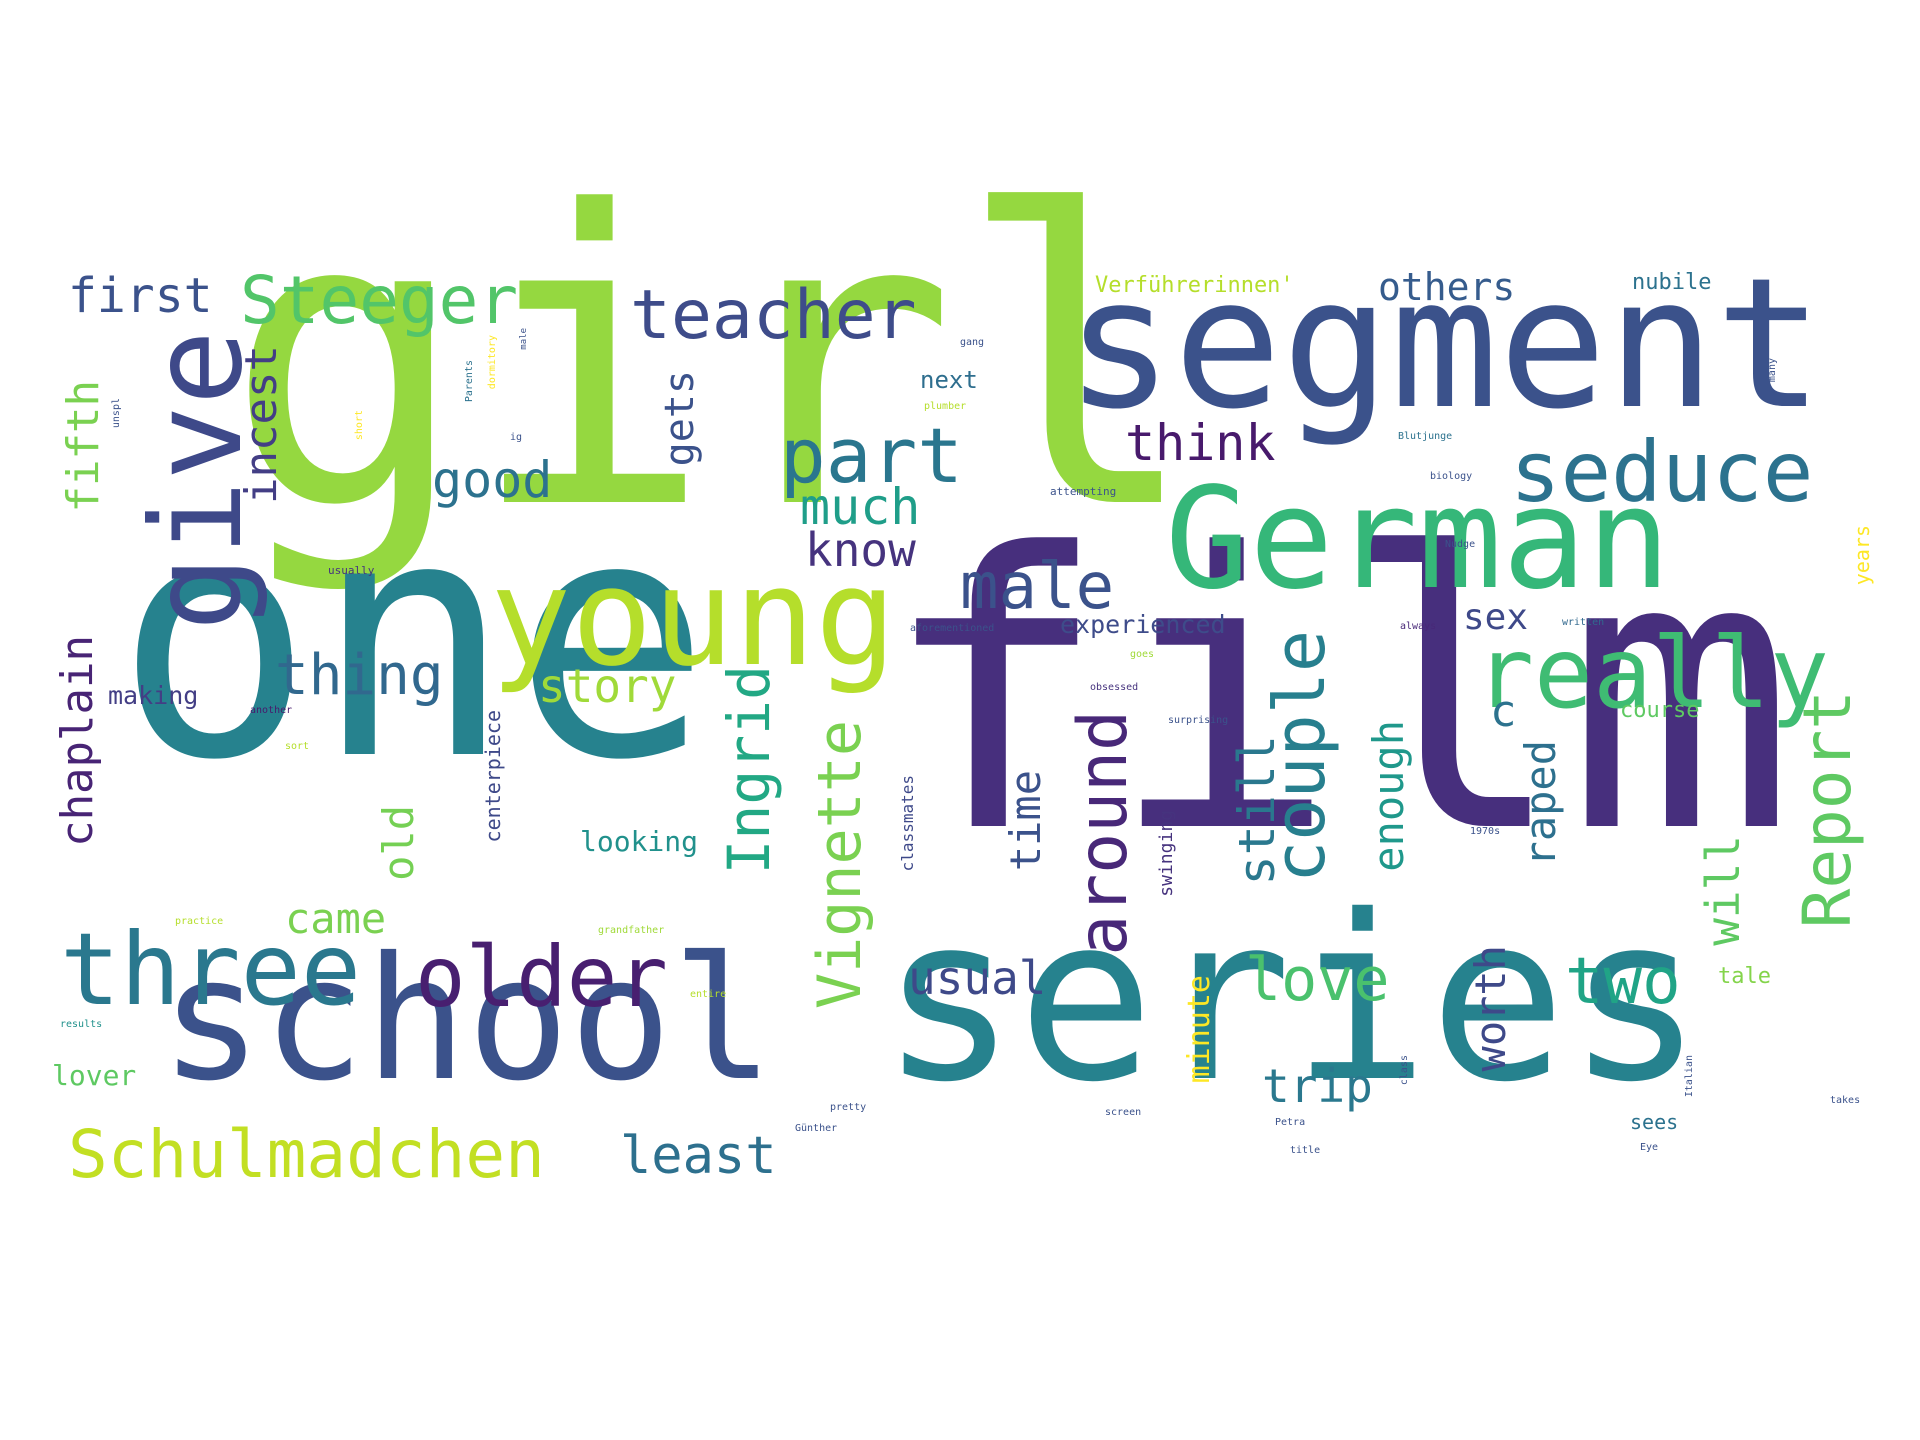 The width and height of the screenshot is (1920, 1440). What do you see at coordinates (1114, 687) in the screenshot?
I see `word-obsessed: obsessed` at bounding box center [1114, 687].